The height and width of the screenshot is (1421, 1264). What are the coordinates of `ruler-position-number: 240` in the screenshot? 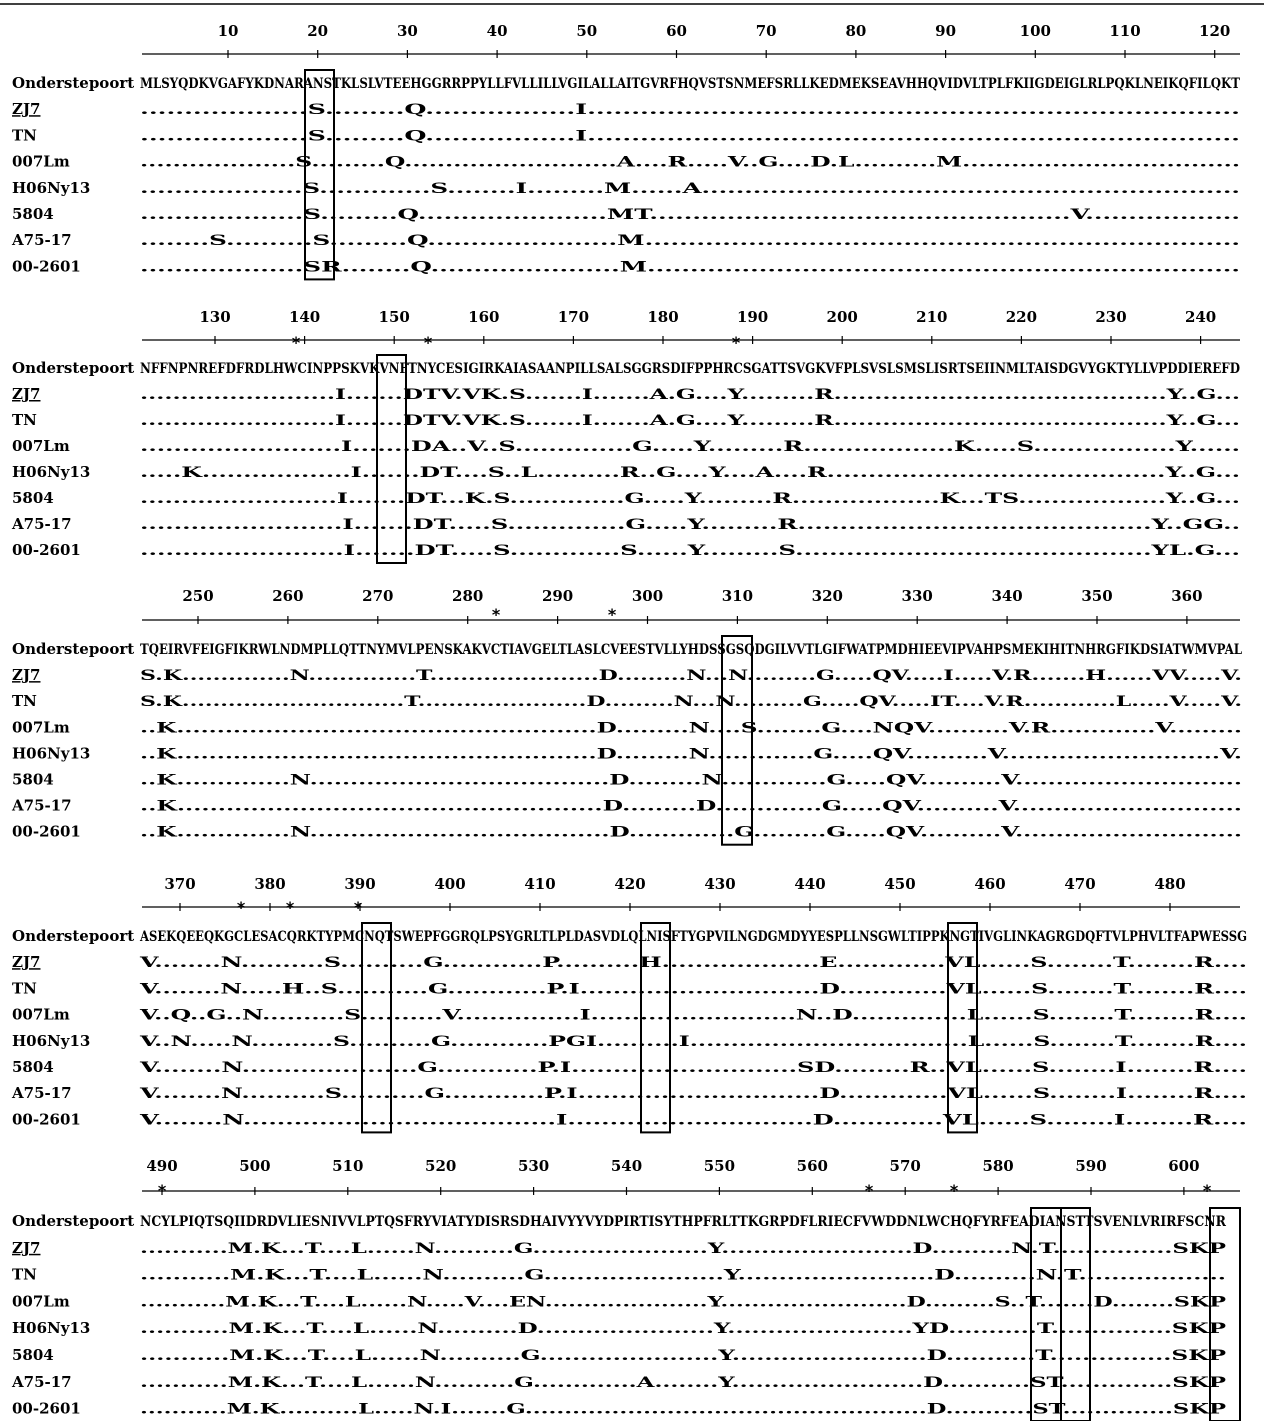 It's located at (1200, 317).